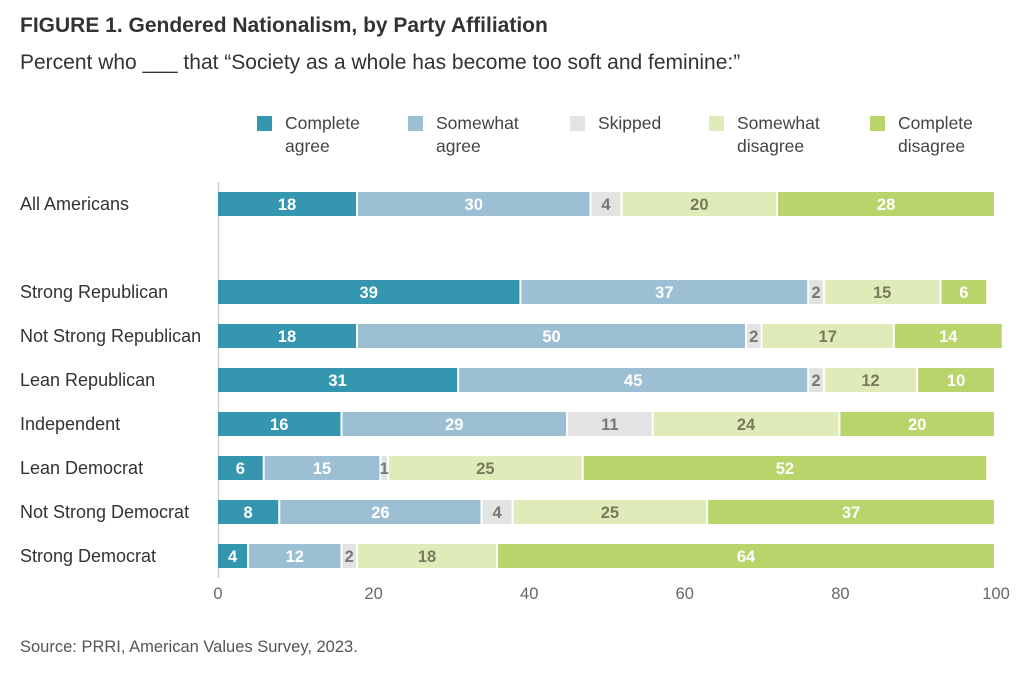  Describe the element at coordinates (653, 123) in the screenshot. I see `legend-label: Skipped` at that location.